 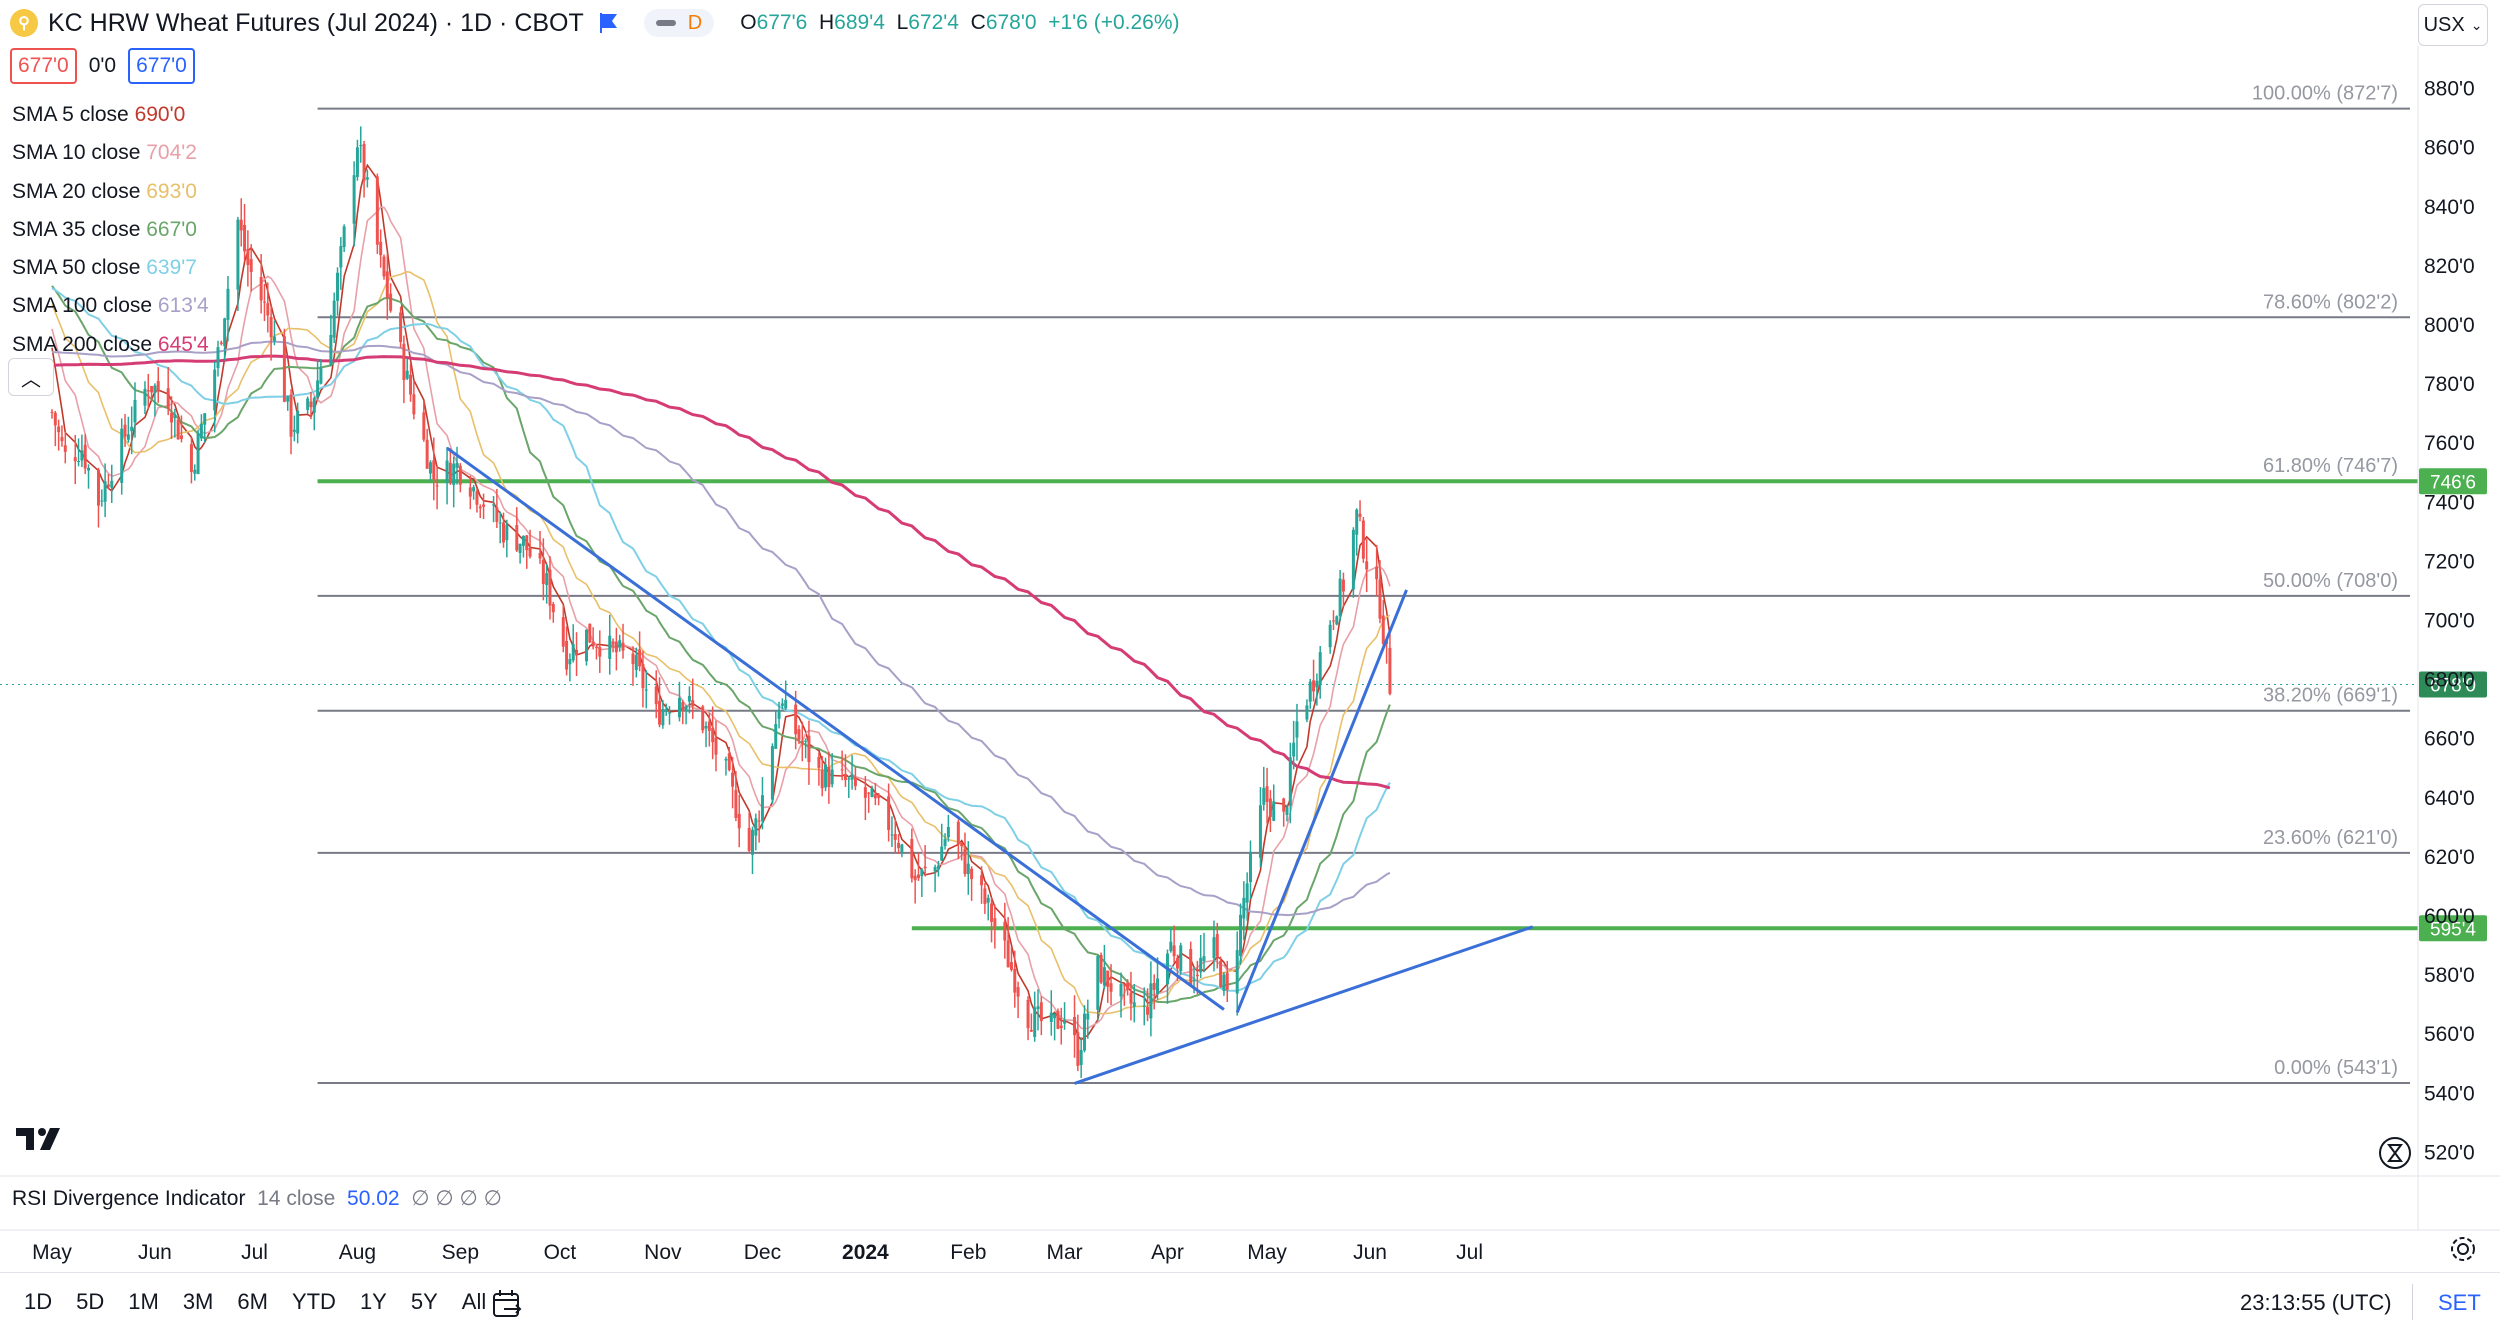 I want to click on symbol-logo-icon: ⚲, so click(x=24, y=23).